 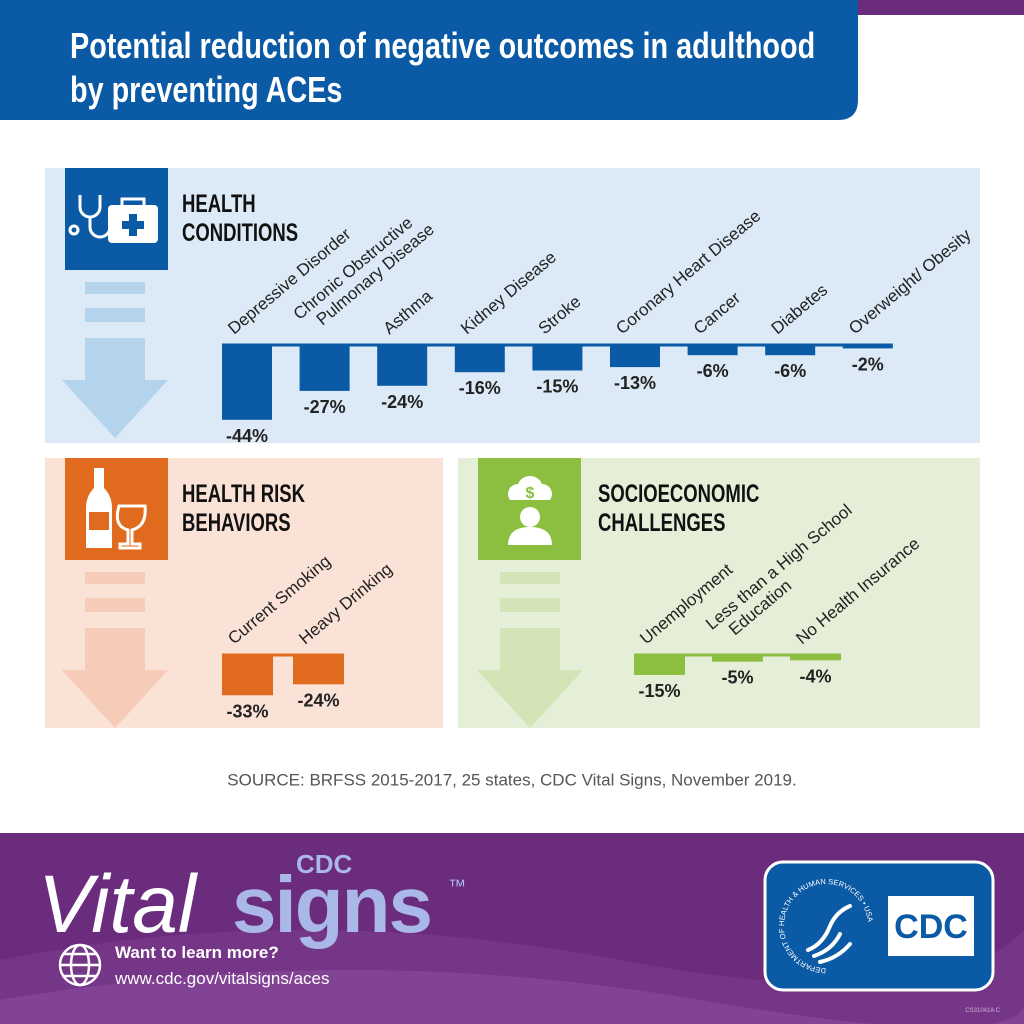 I want to click on text-line: by preventing ACEs, so click(x=206, y=89).